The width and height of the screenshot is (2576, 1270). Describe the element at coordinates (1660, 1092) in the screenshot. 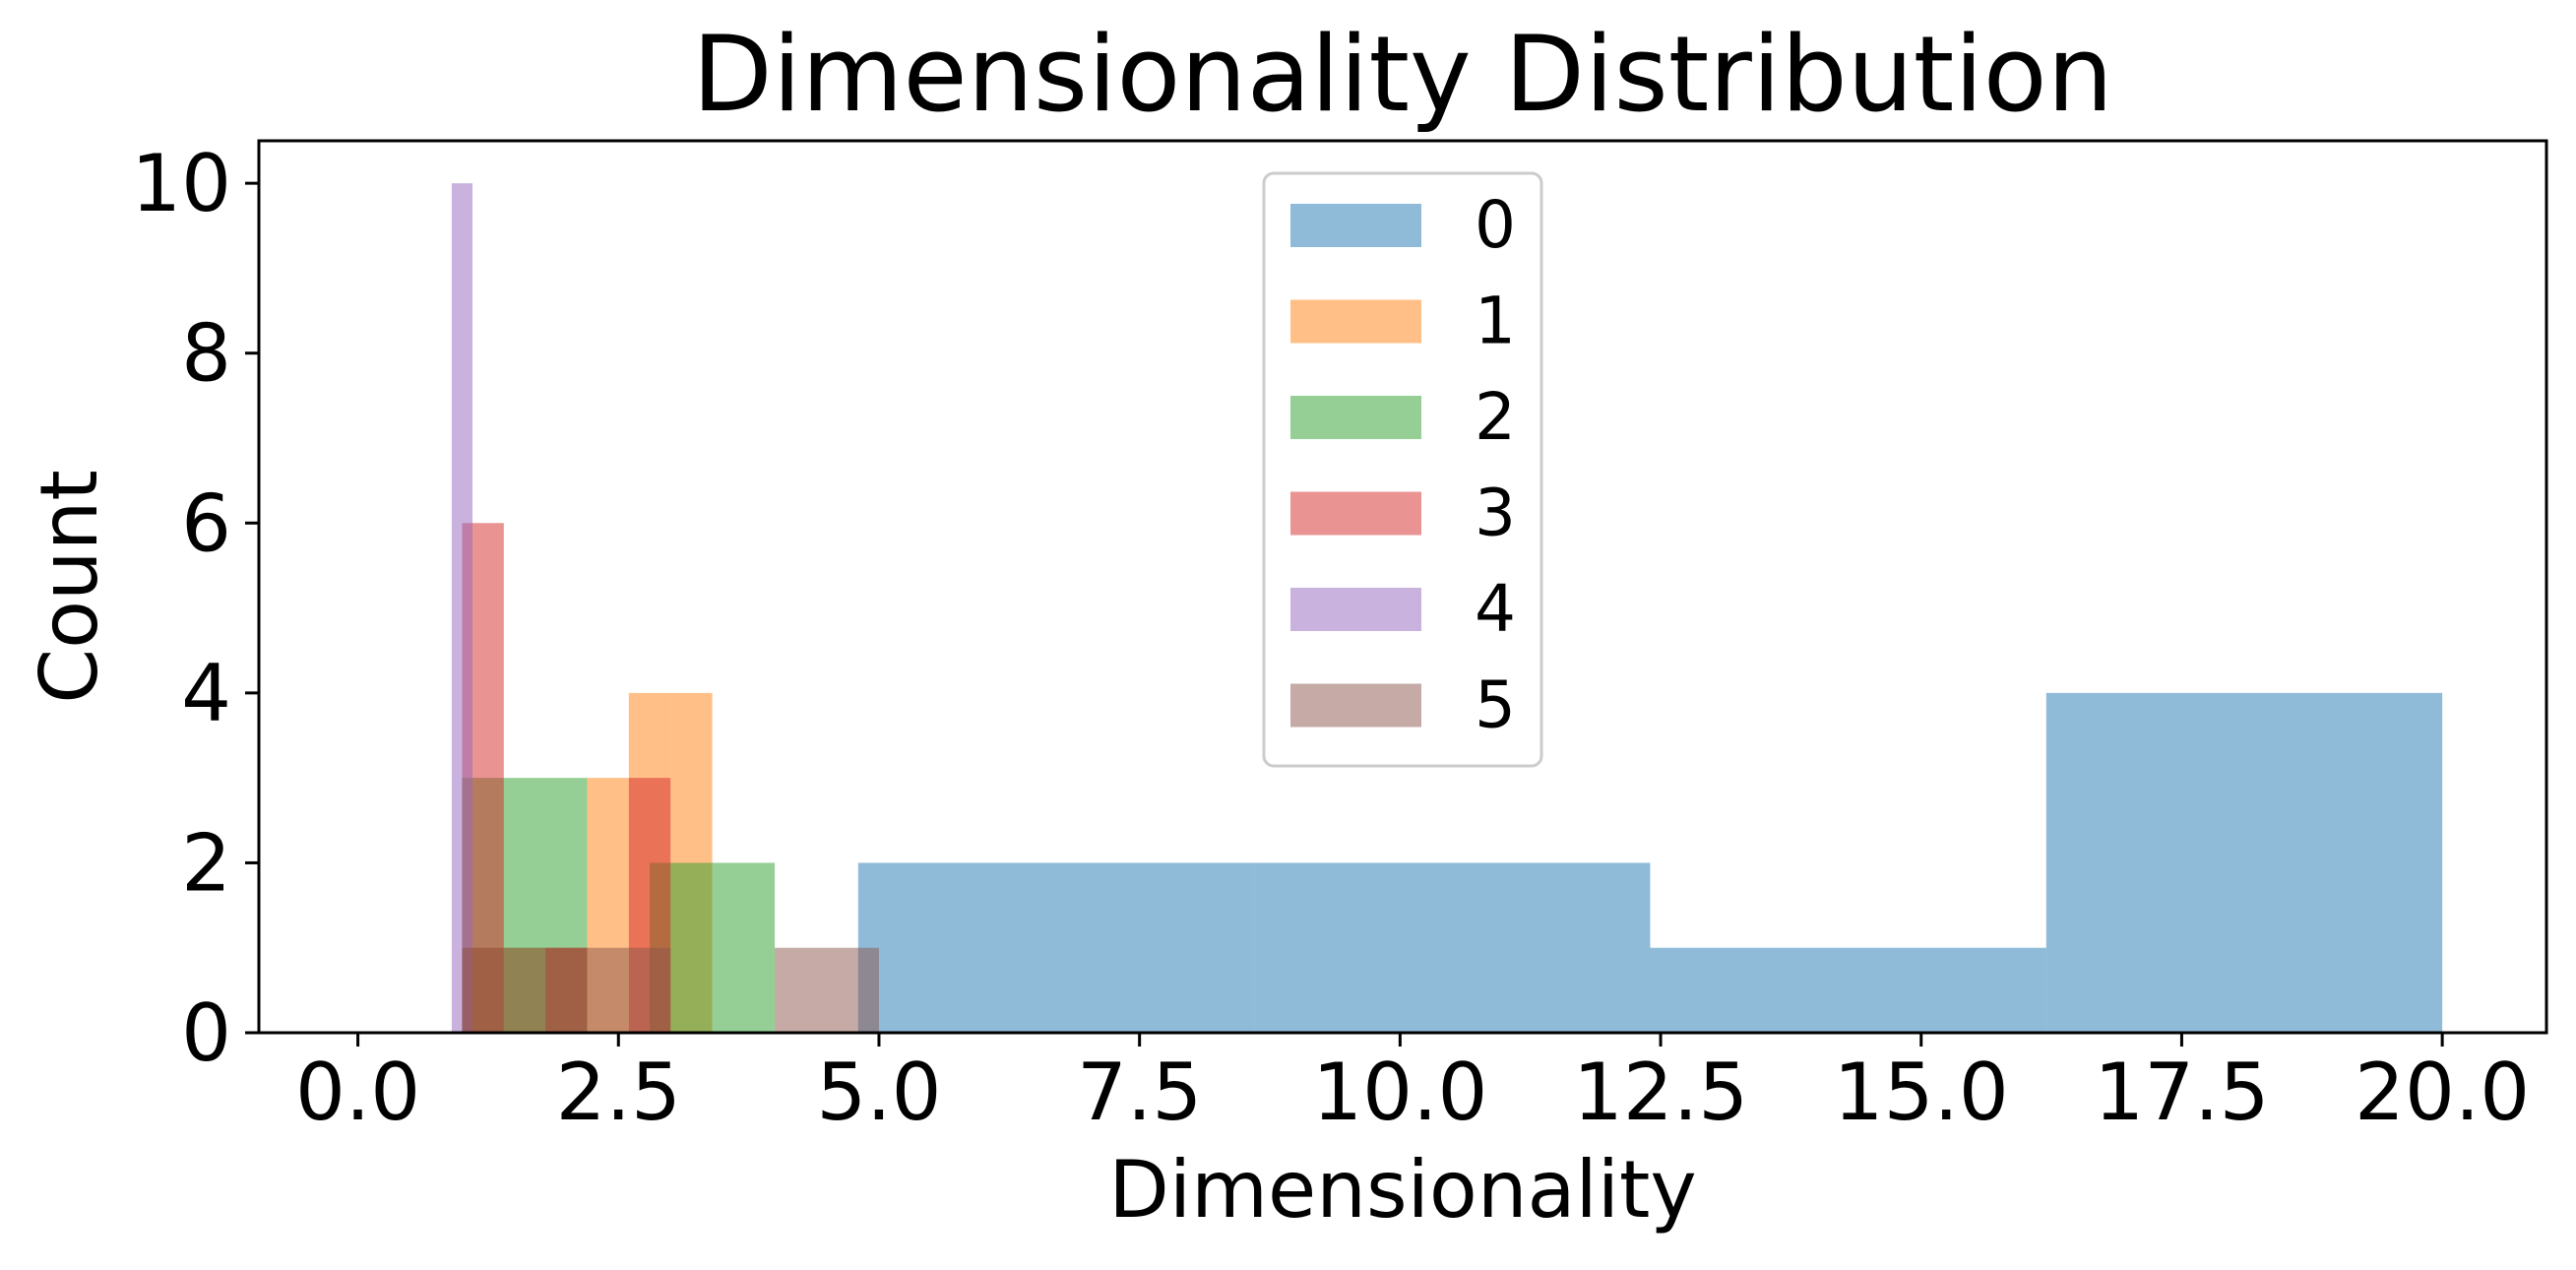

I see `x-tick-label: 12.5` at that location.